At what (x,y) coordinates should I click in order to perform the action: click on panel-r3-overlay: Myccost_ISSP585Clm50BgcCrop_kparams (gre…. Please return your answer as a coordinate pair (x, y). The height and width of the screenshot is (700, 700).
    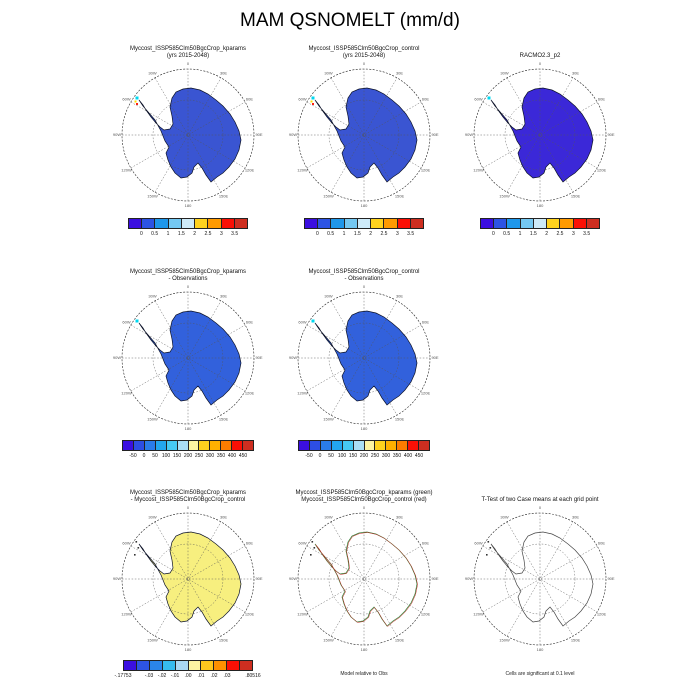
    Looking at the image, I should click on (364, 568).